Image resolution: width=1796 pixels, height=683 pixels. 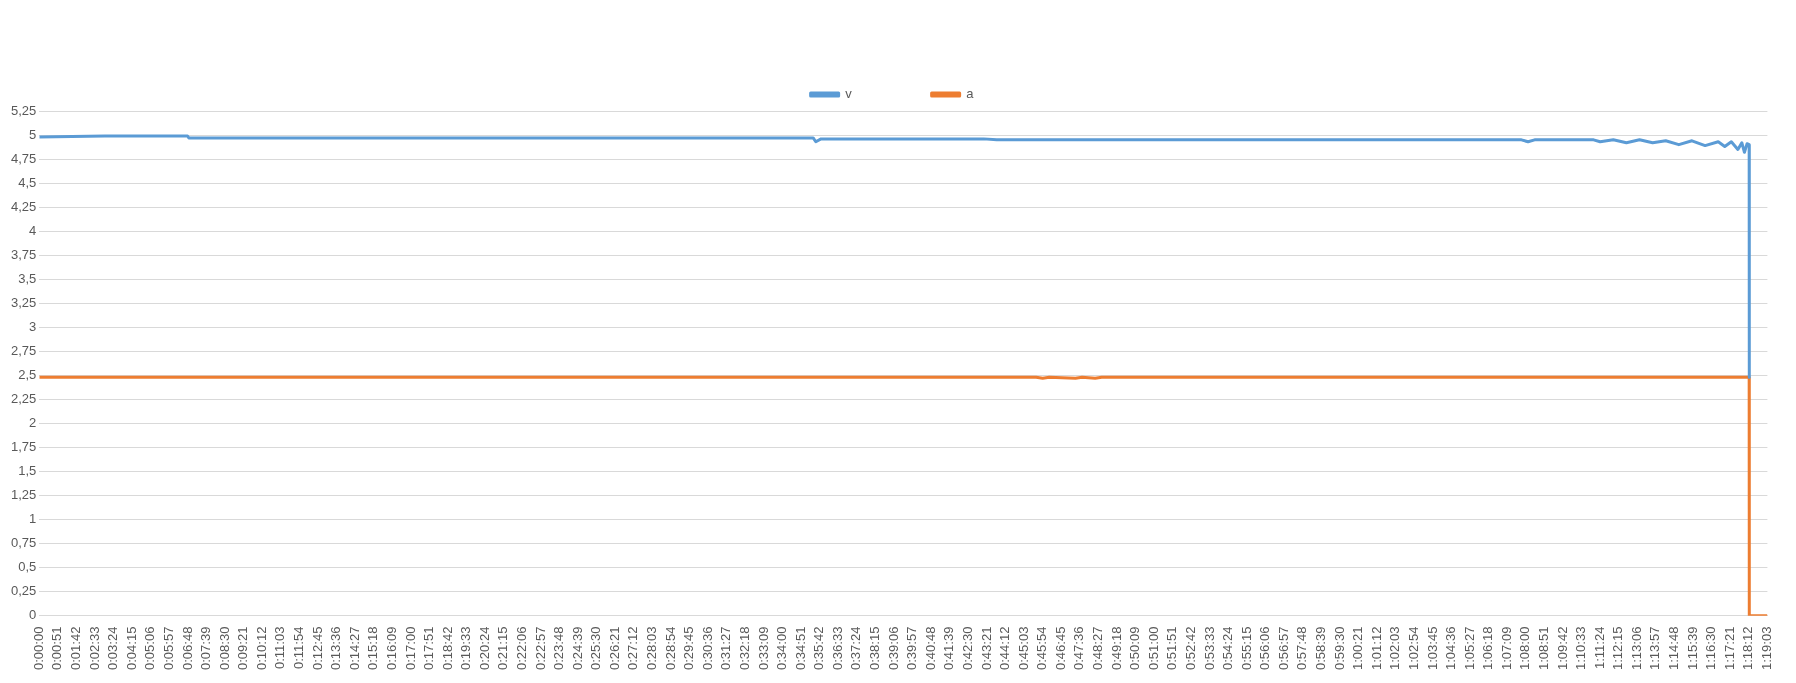 What do you see at coordinates (1525, 648) in the screenshot?
I see `x-tick-label: 1:08:00` at bounding box center [1525, 648].